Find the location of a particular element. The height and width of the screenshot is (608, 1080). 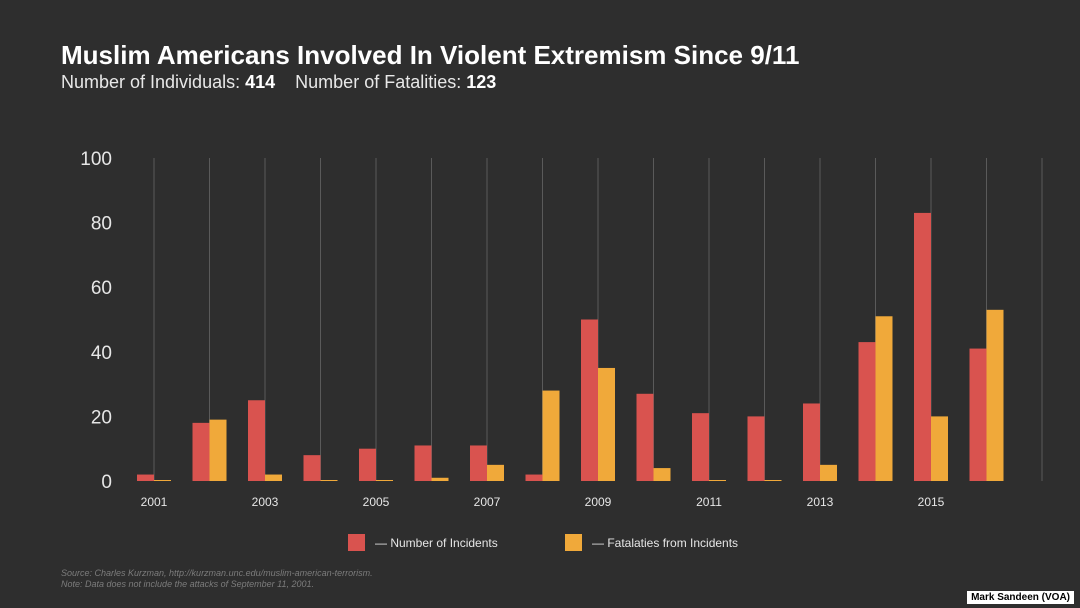

fatalities-value: 123 is located at coordinates (481, 82).